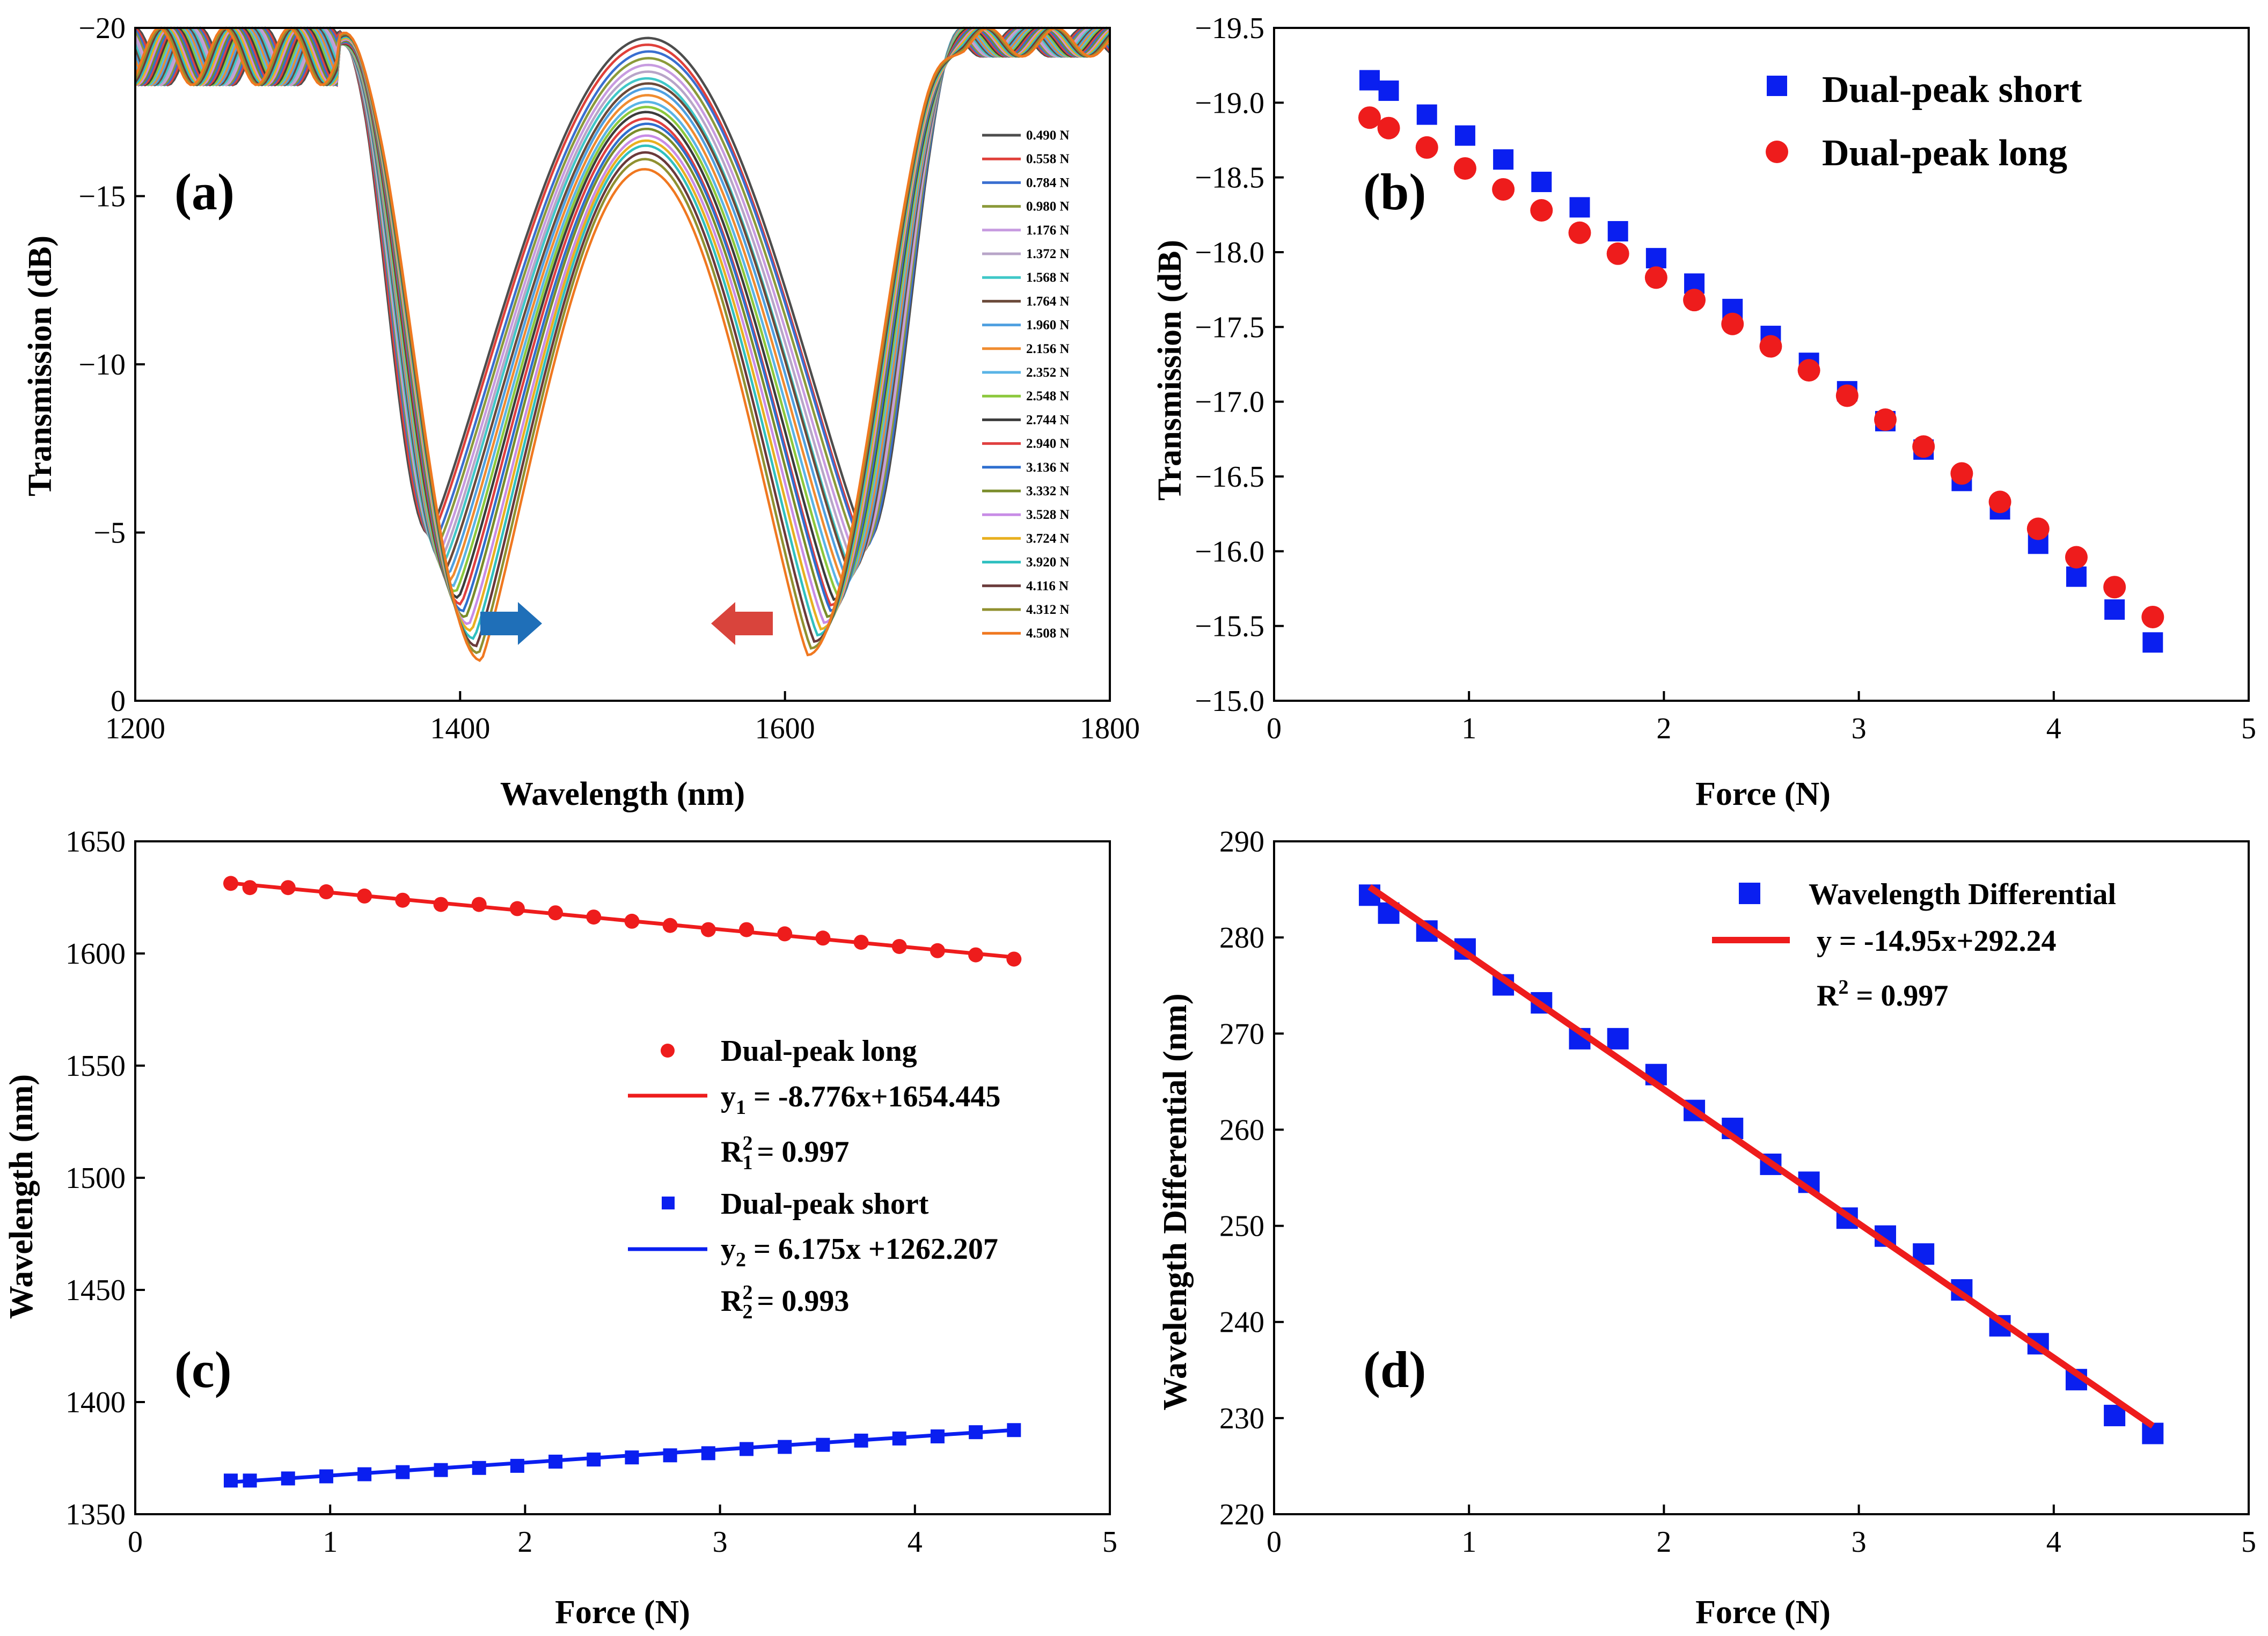  What do you see at coordinates (741, 1107) in the screenshot?
I see `eq-sub: 1` at bounding box center [741, 1107].